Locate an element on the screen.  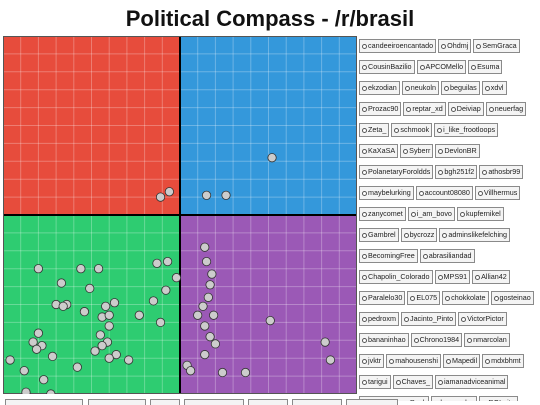
user-name: chokkolate is located at coordinates (468, 297).